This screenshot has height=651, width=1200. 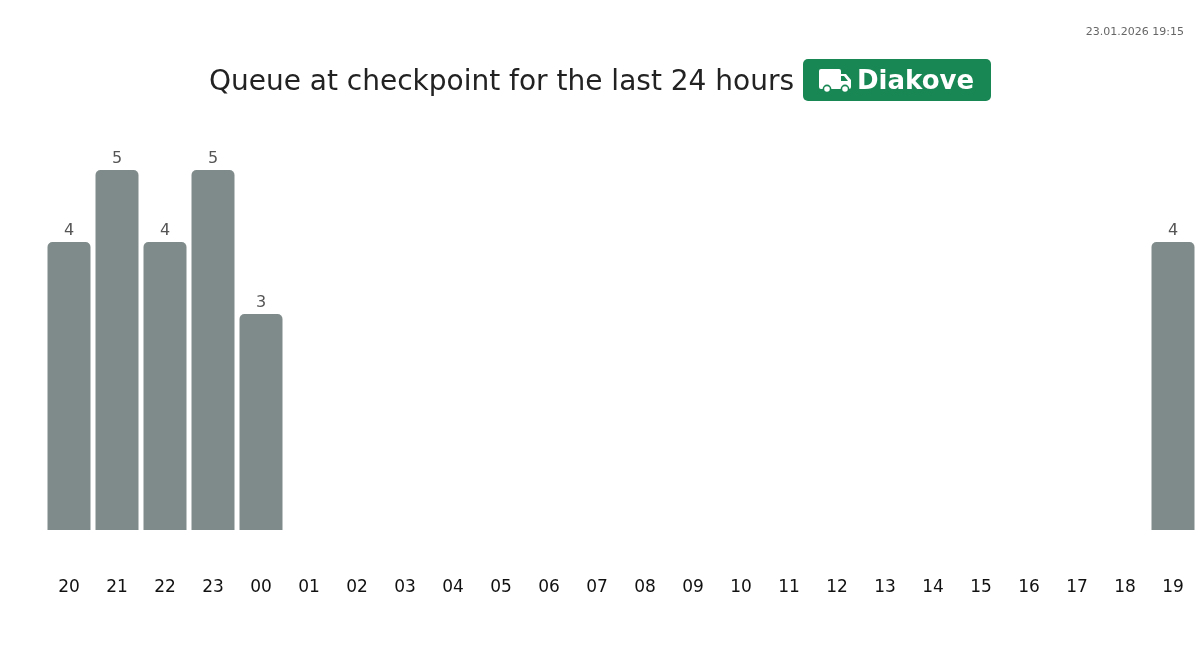 What do you see at coordinates (261, 586) in the screenshot?
I see `x-tick-label: 00` at bounding box center [261, 586].